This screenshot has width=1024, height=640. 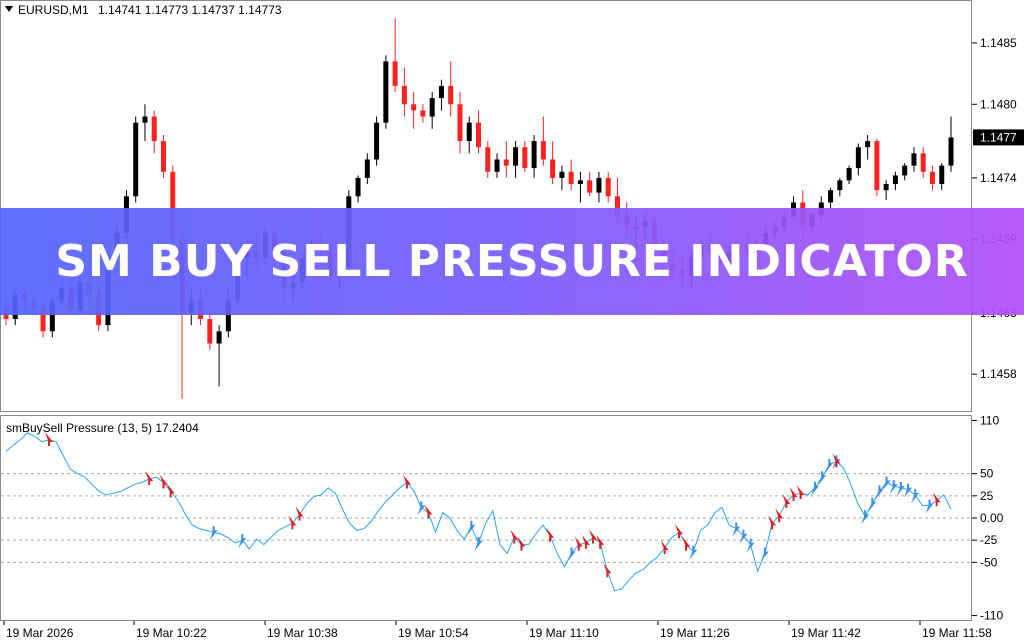 What do you see at coordinates (998, 104) in the screenshot?
I see `price-tick-label: 1.1480` at bounding box center [998, 104].